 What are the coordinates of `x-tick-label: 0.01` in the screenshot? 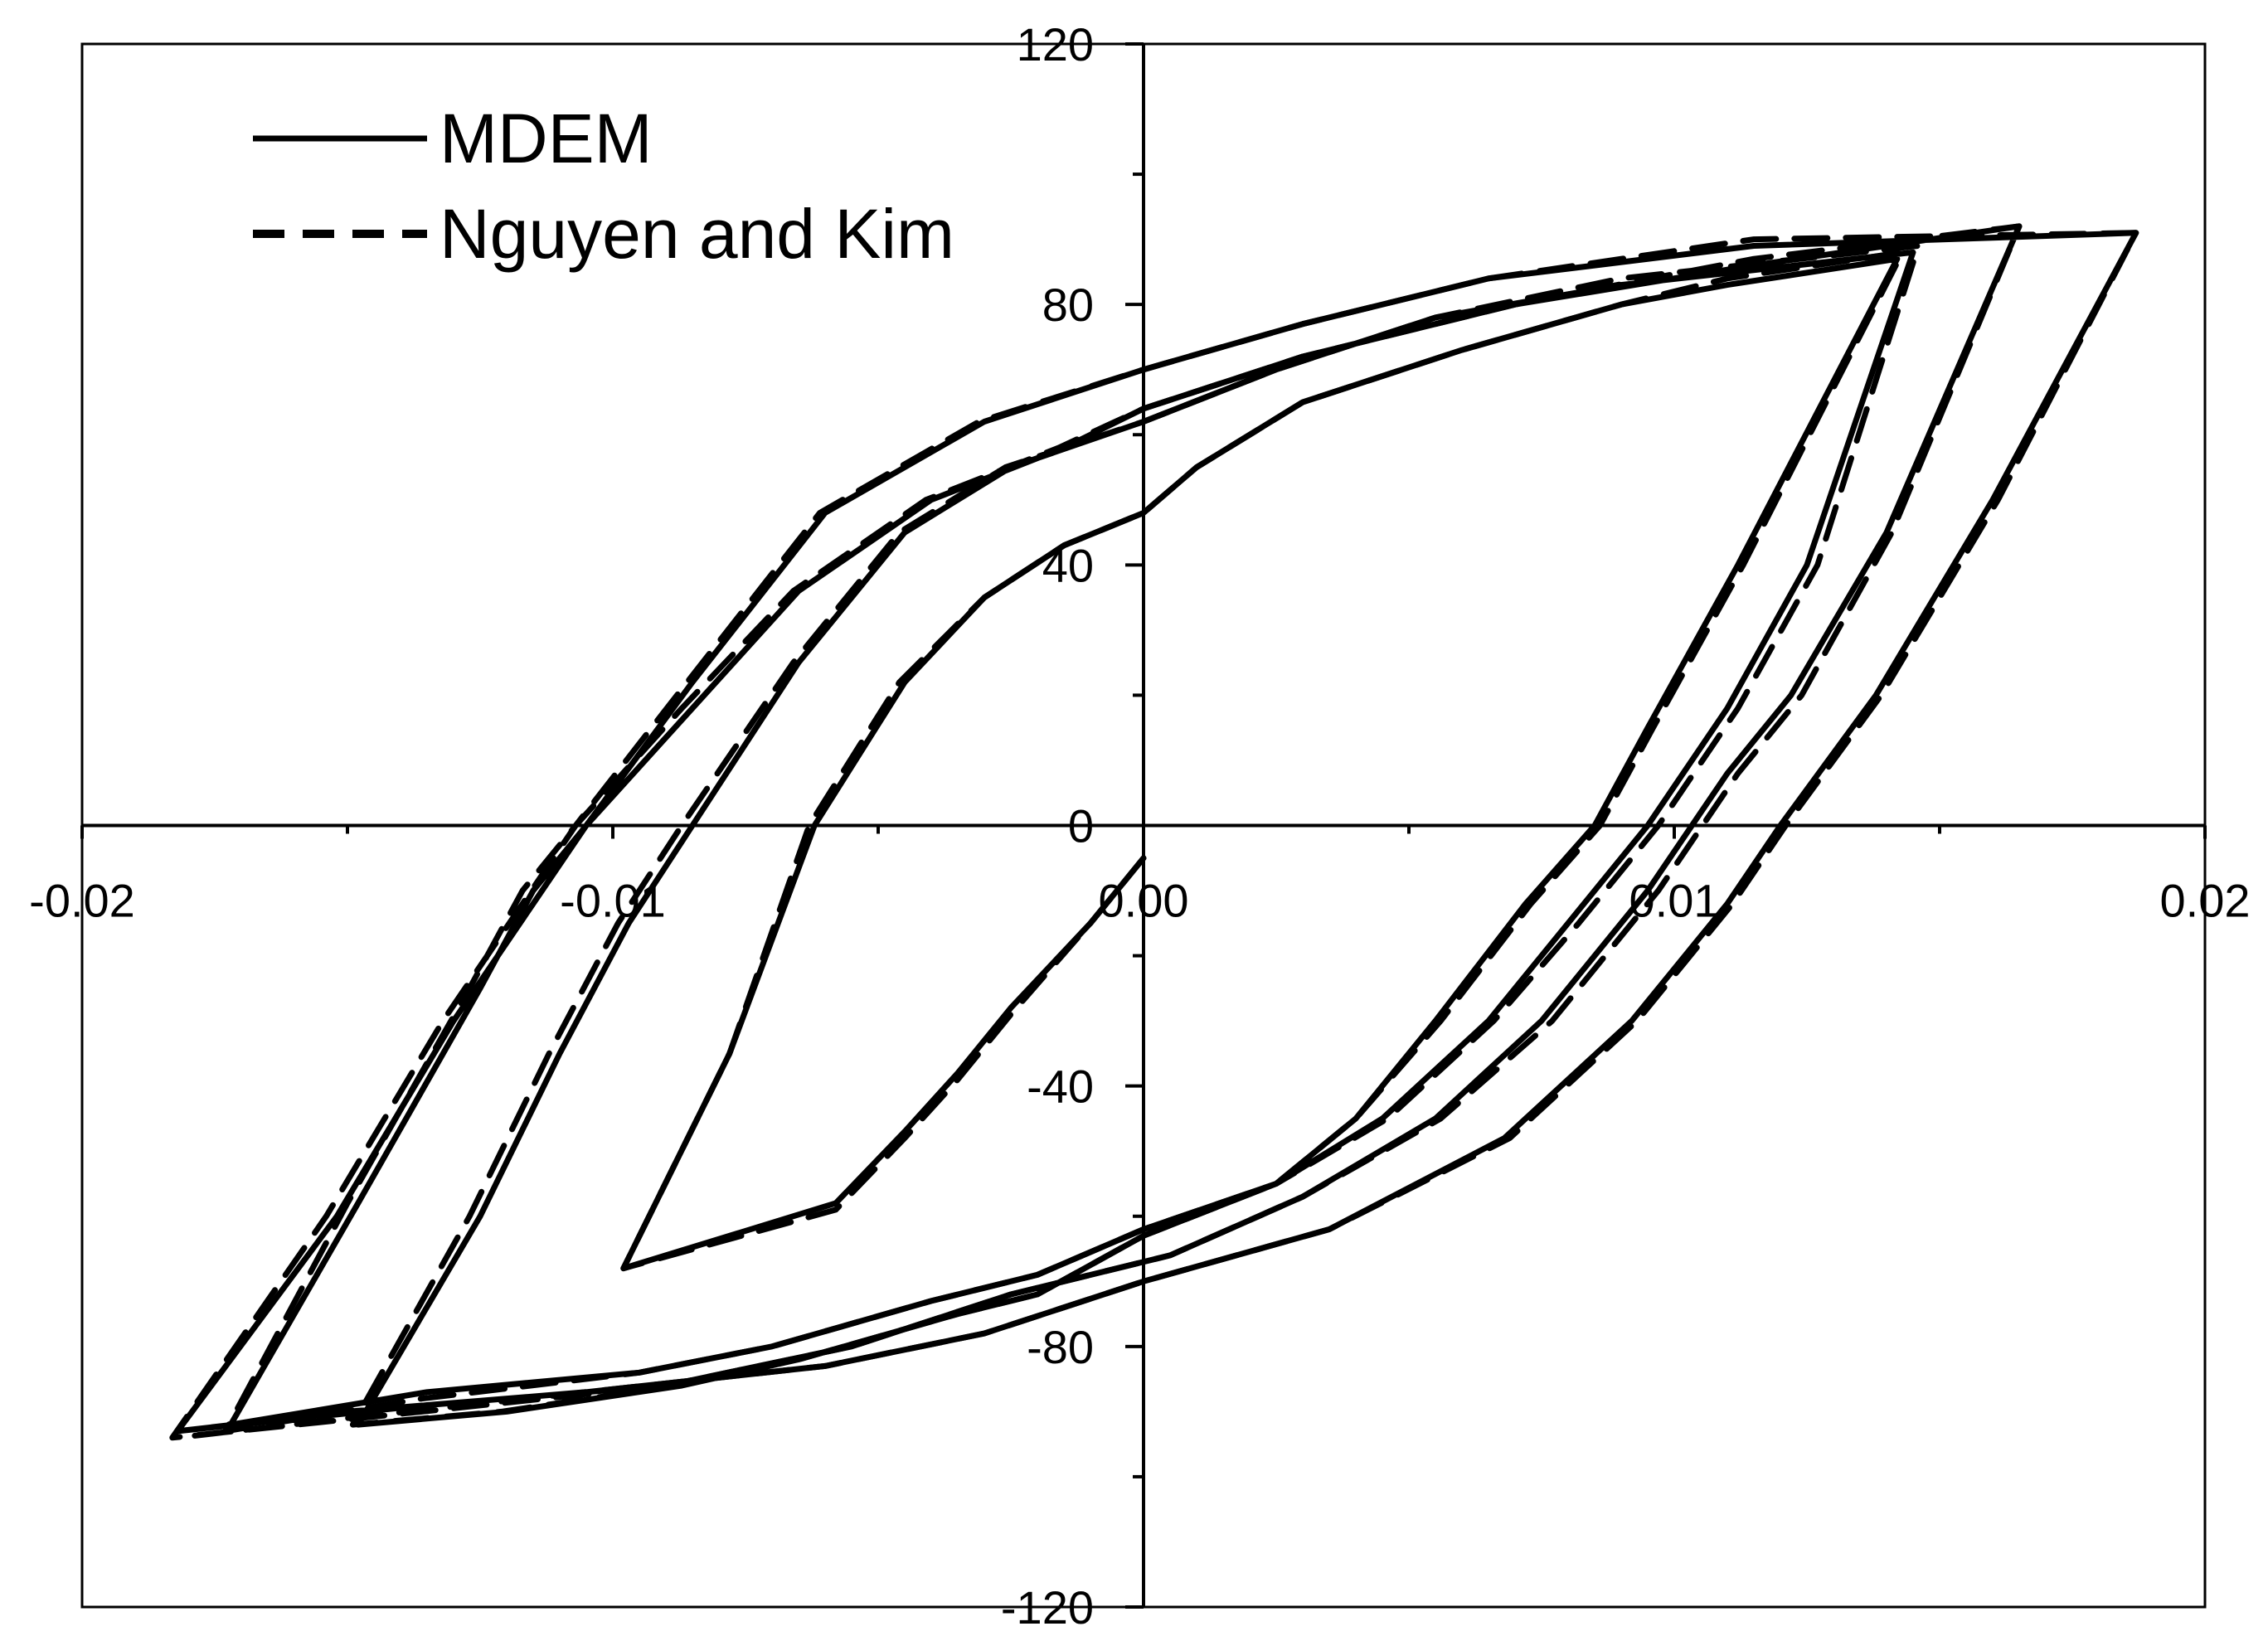 It's located at (1674, 901).